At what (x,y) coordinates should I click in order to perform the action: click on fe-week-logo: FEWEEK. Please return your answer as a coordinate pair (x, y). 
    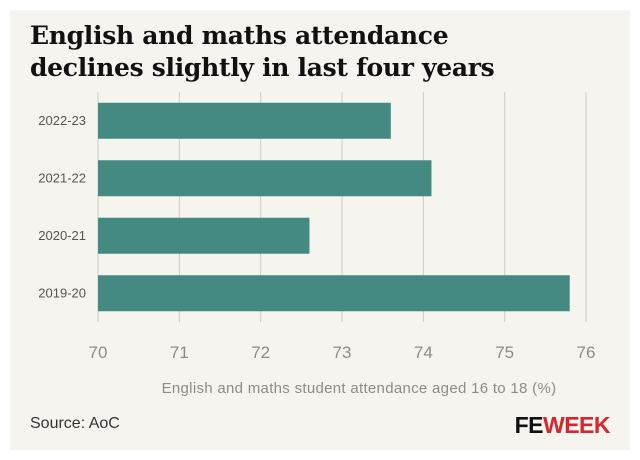
    Looking at the image, I should click on (562, 425).